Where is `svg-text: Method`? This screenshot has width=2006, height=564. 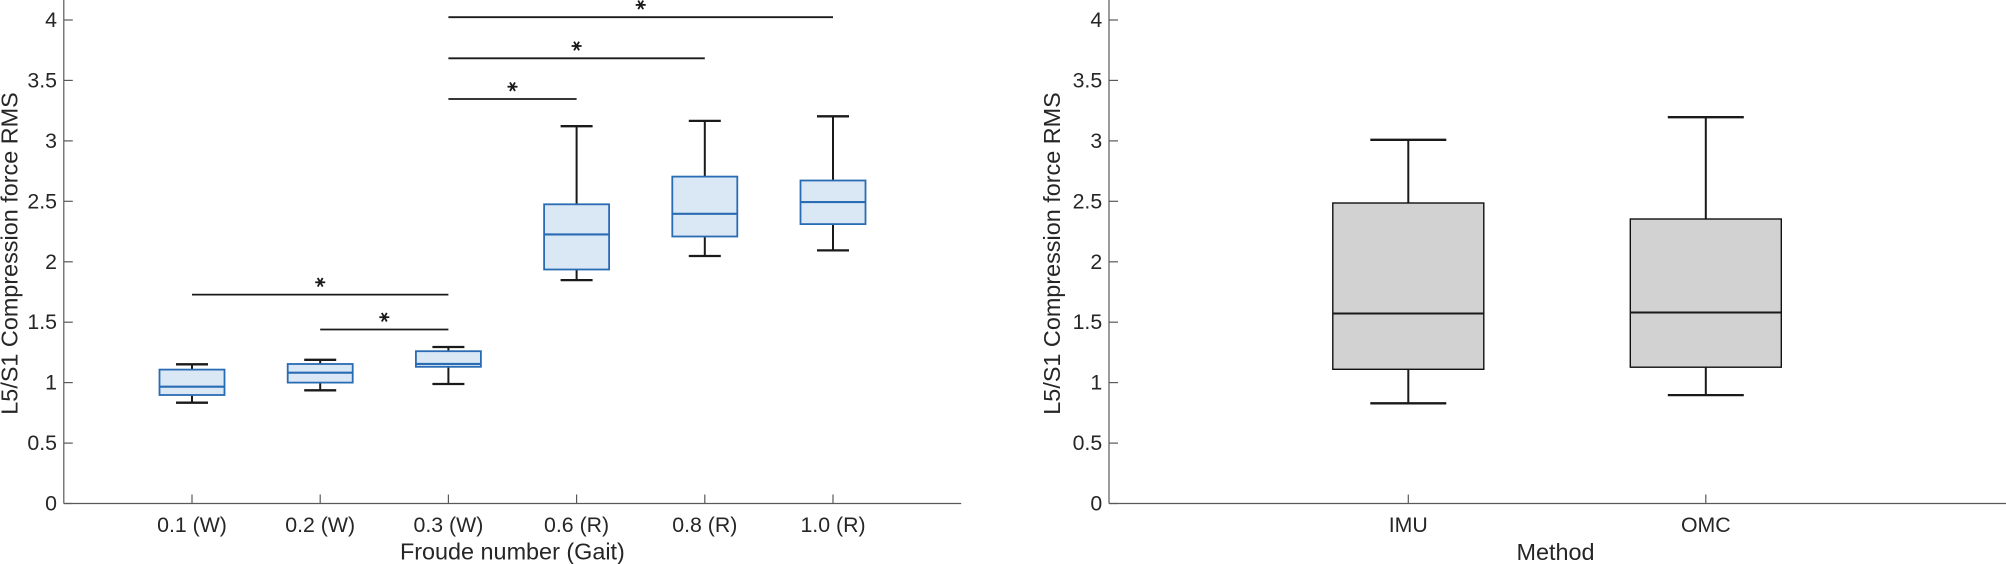
svg-text: Method is located at coordinates (1555, 551).